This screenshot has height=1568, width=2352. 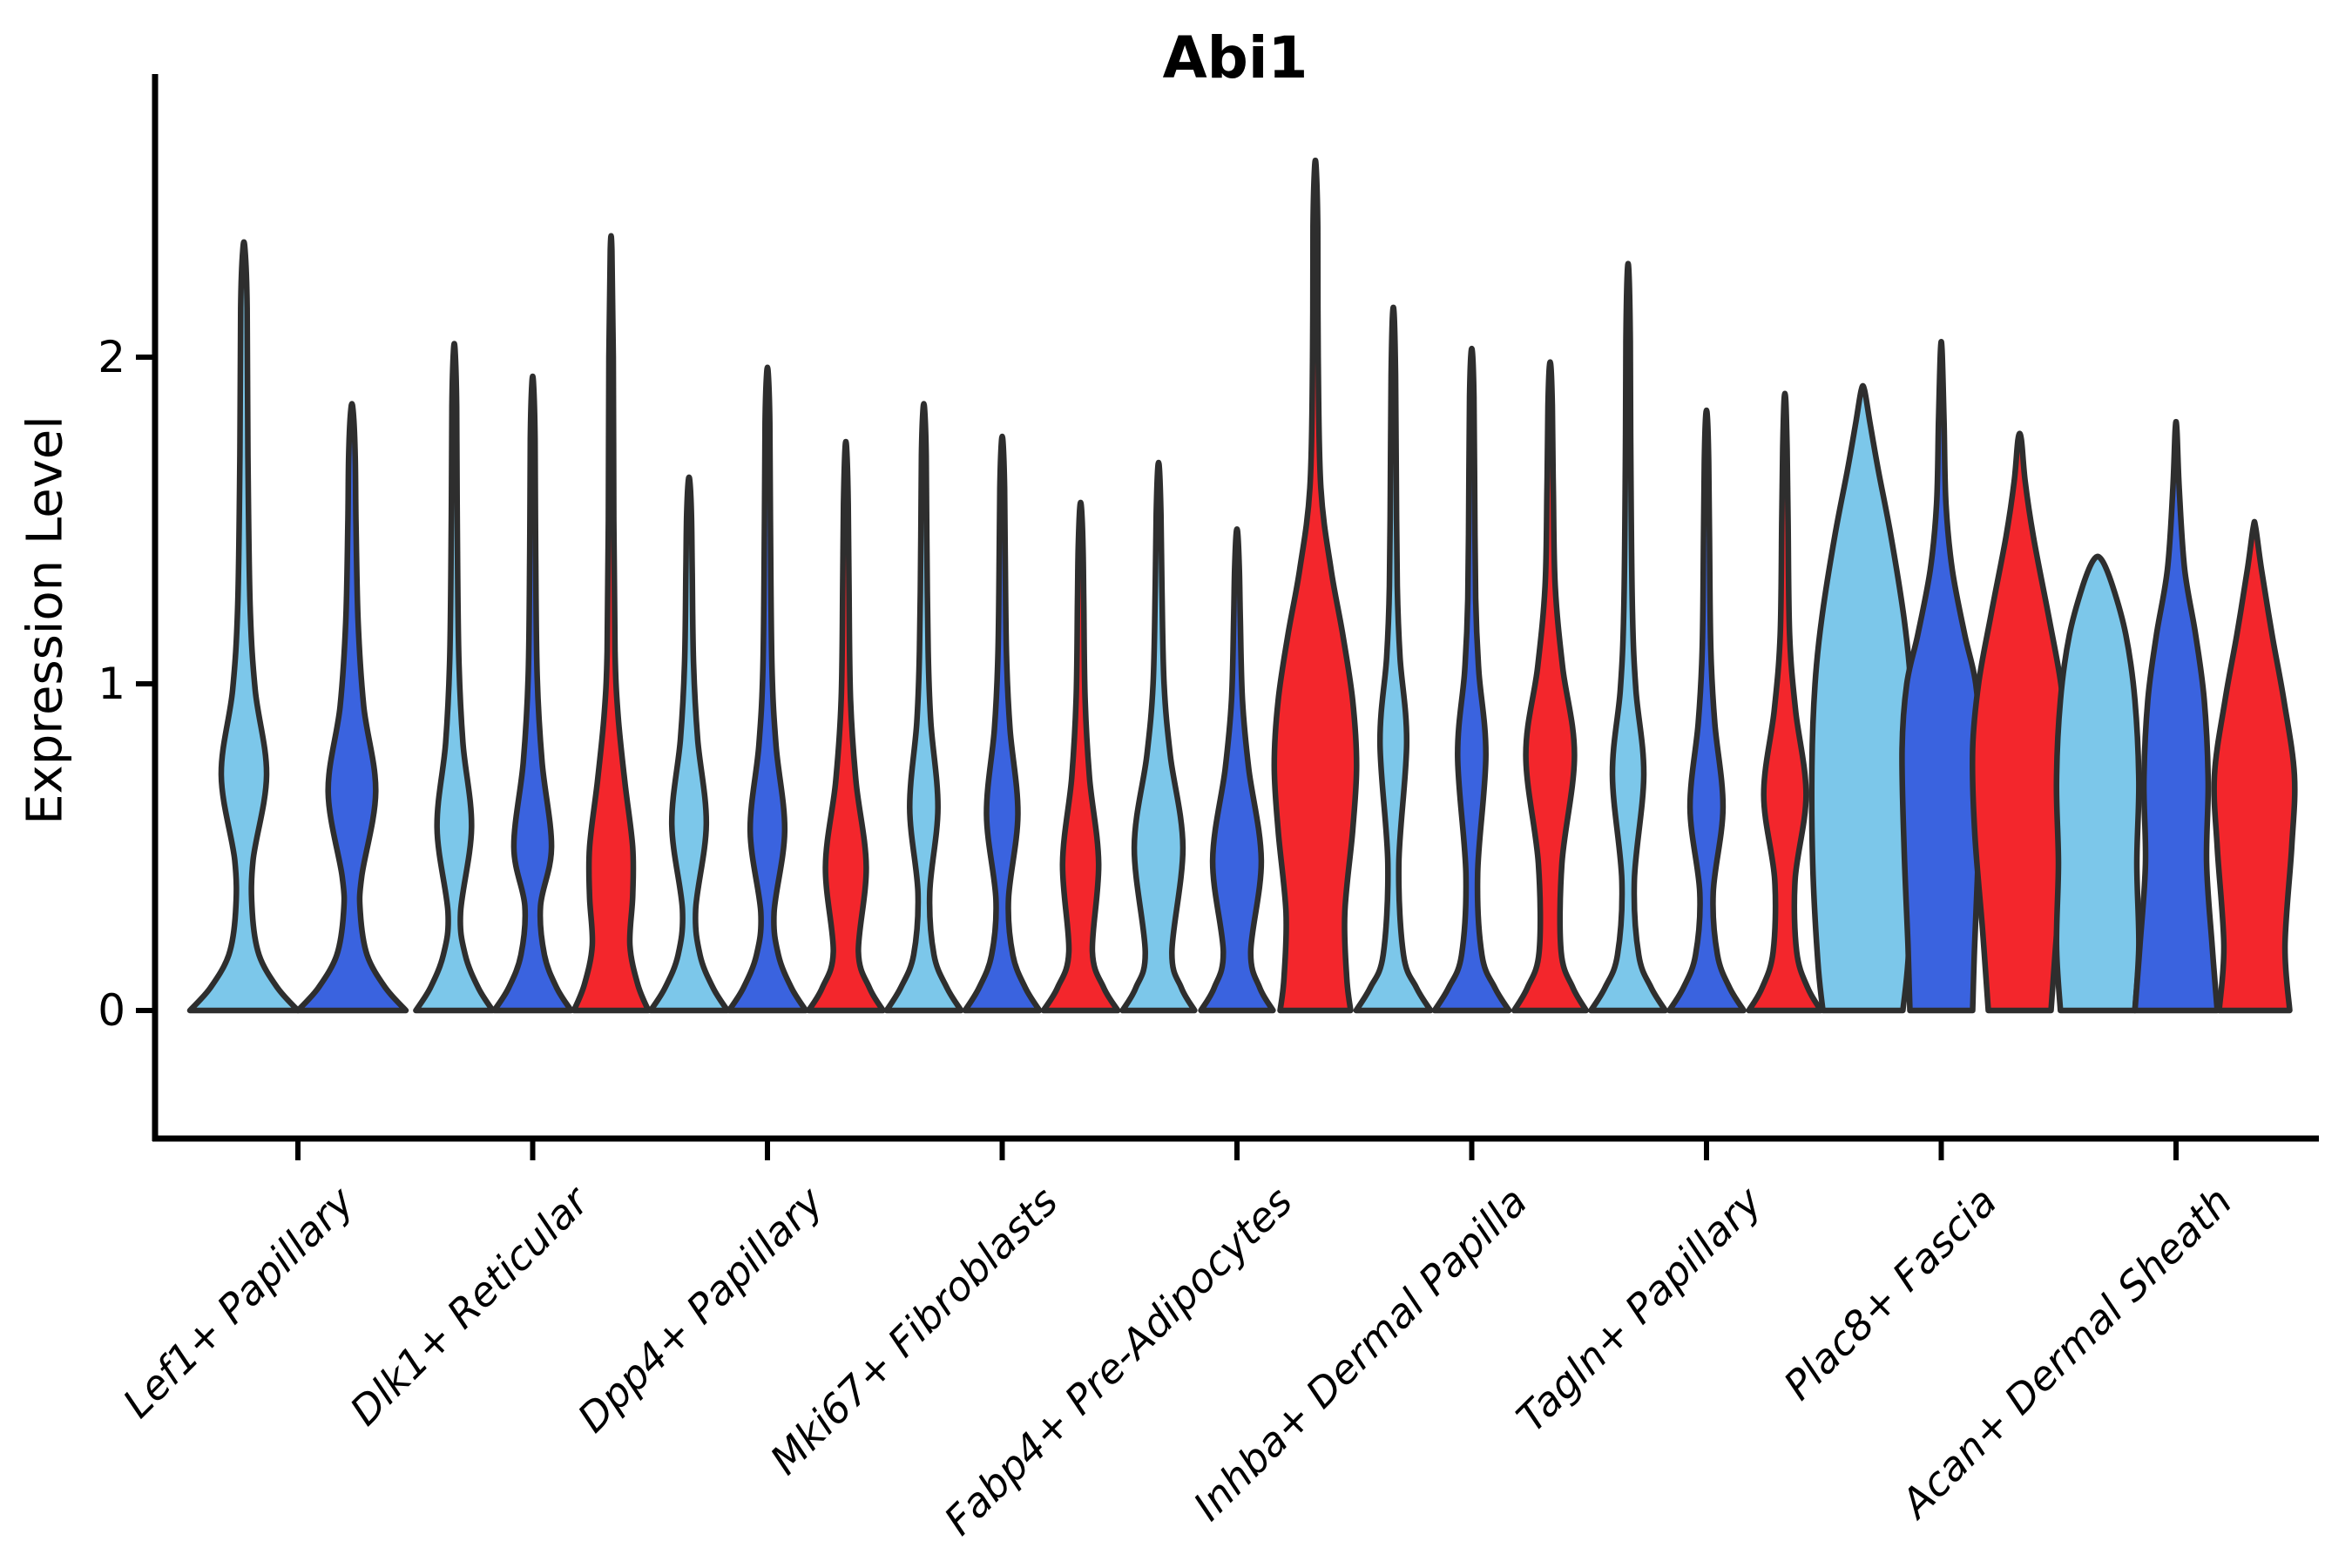 I want to click on violin-5-dark_blue, so click(x=1471, y=679).